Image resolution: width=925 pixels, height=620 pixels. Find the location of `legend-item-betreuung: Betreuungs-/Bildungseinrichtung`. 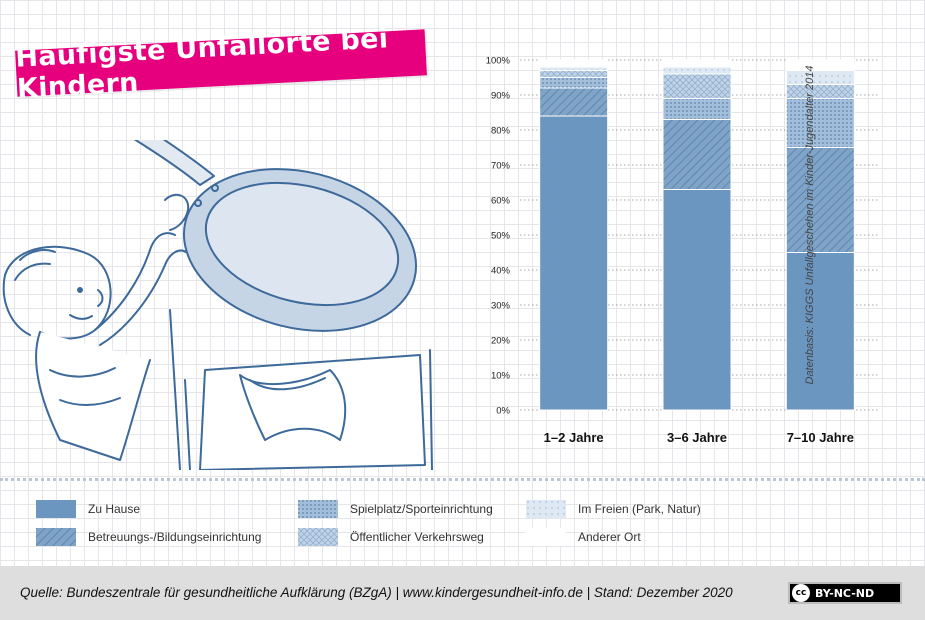

legend-item-betreuung: Betreuungs-/Bildungseinrichtung is located at coordinates (148, 537).